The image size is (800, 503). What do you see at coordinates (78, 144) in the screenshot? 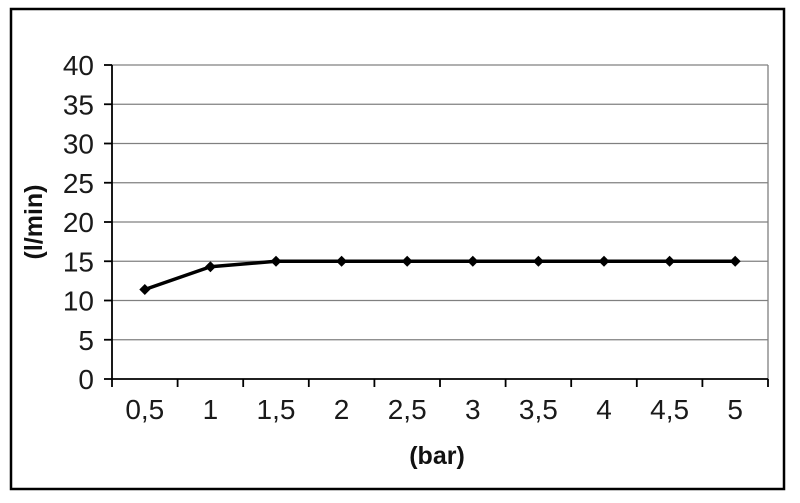
I see `y-tick-label: 30` at bounding box center [78, 144].